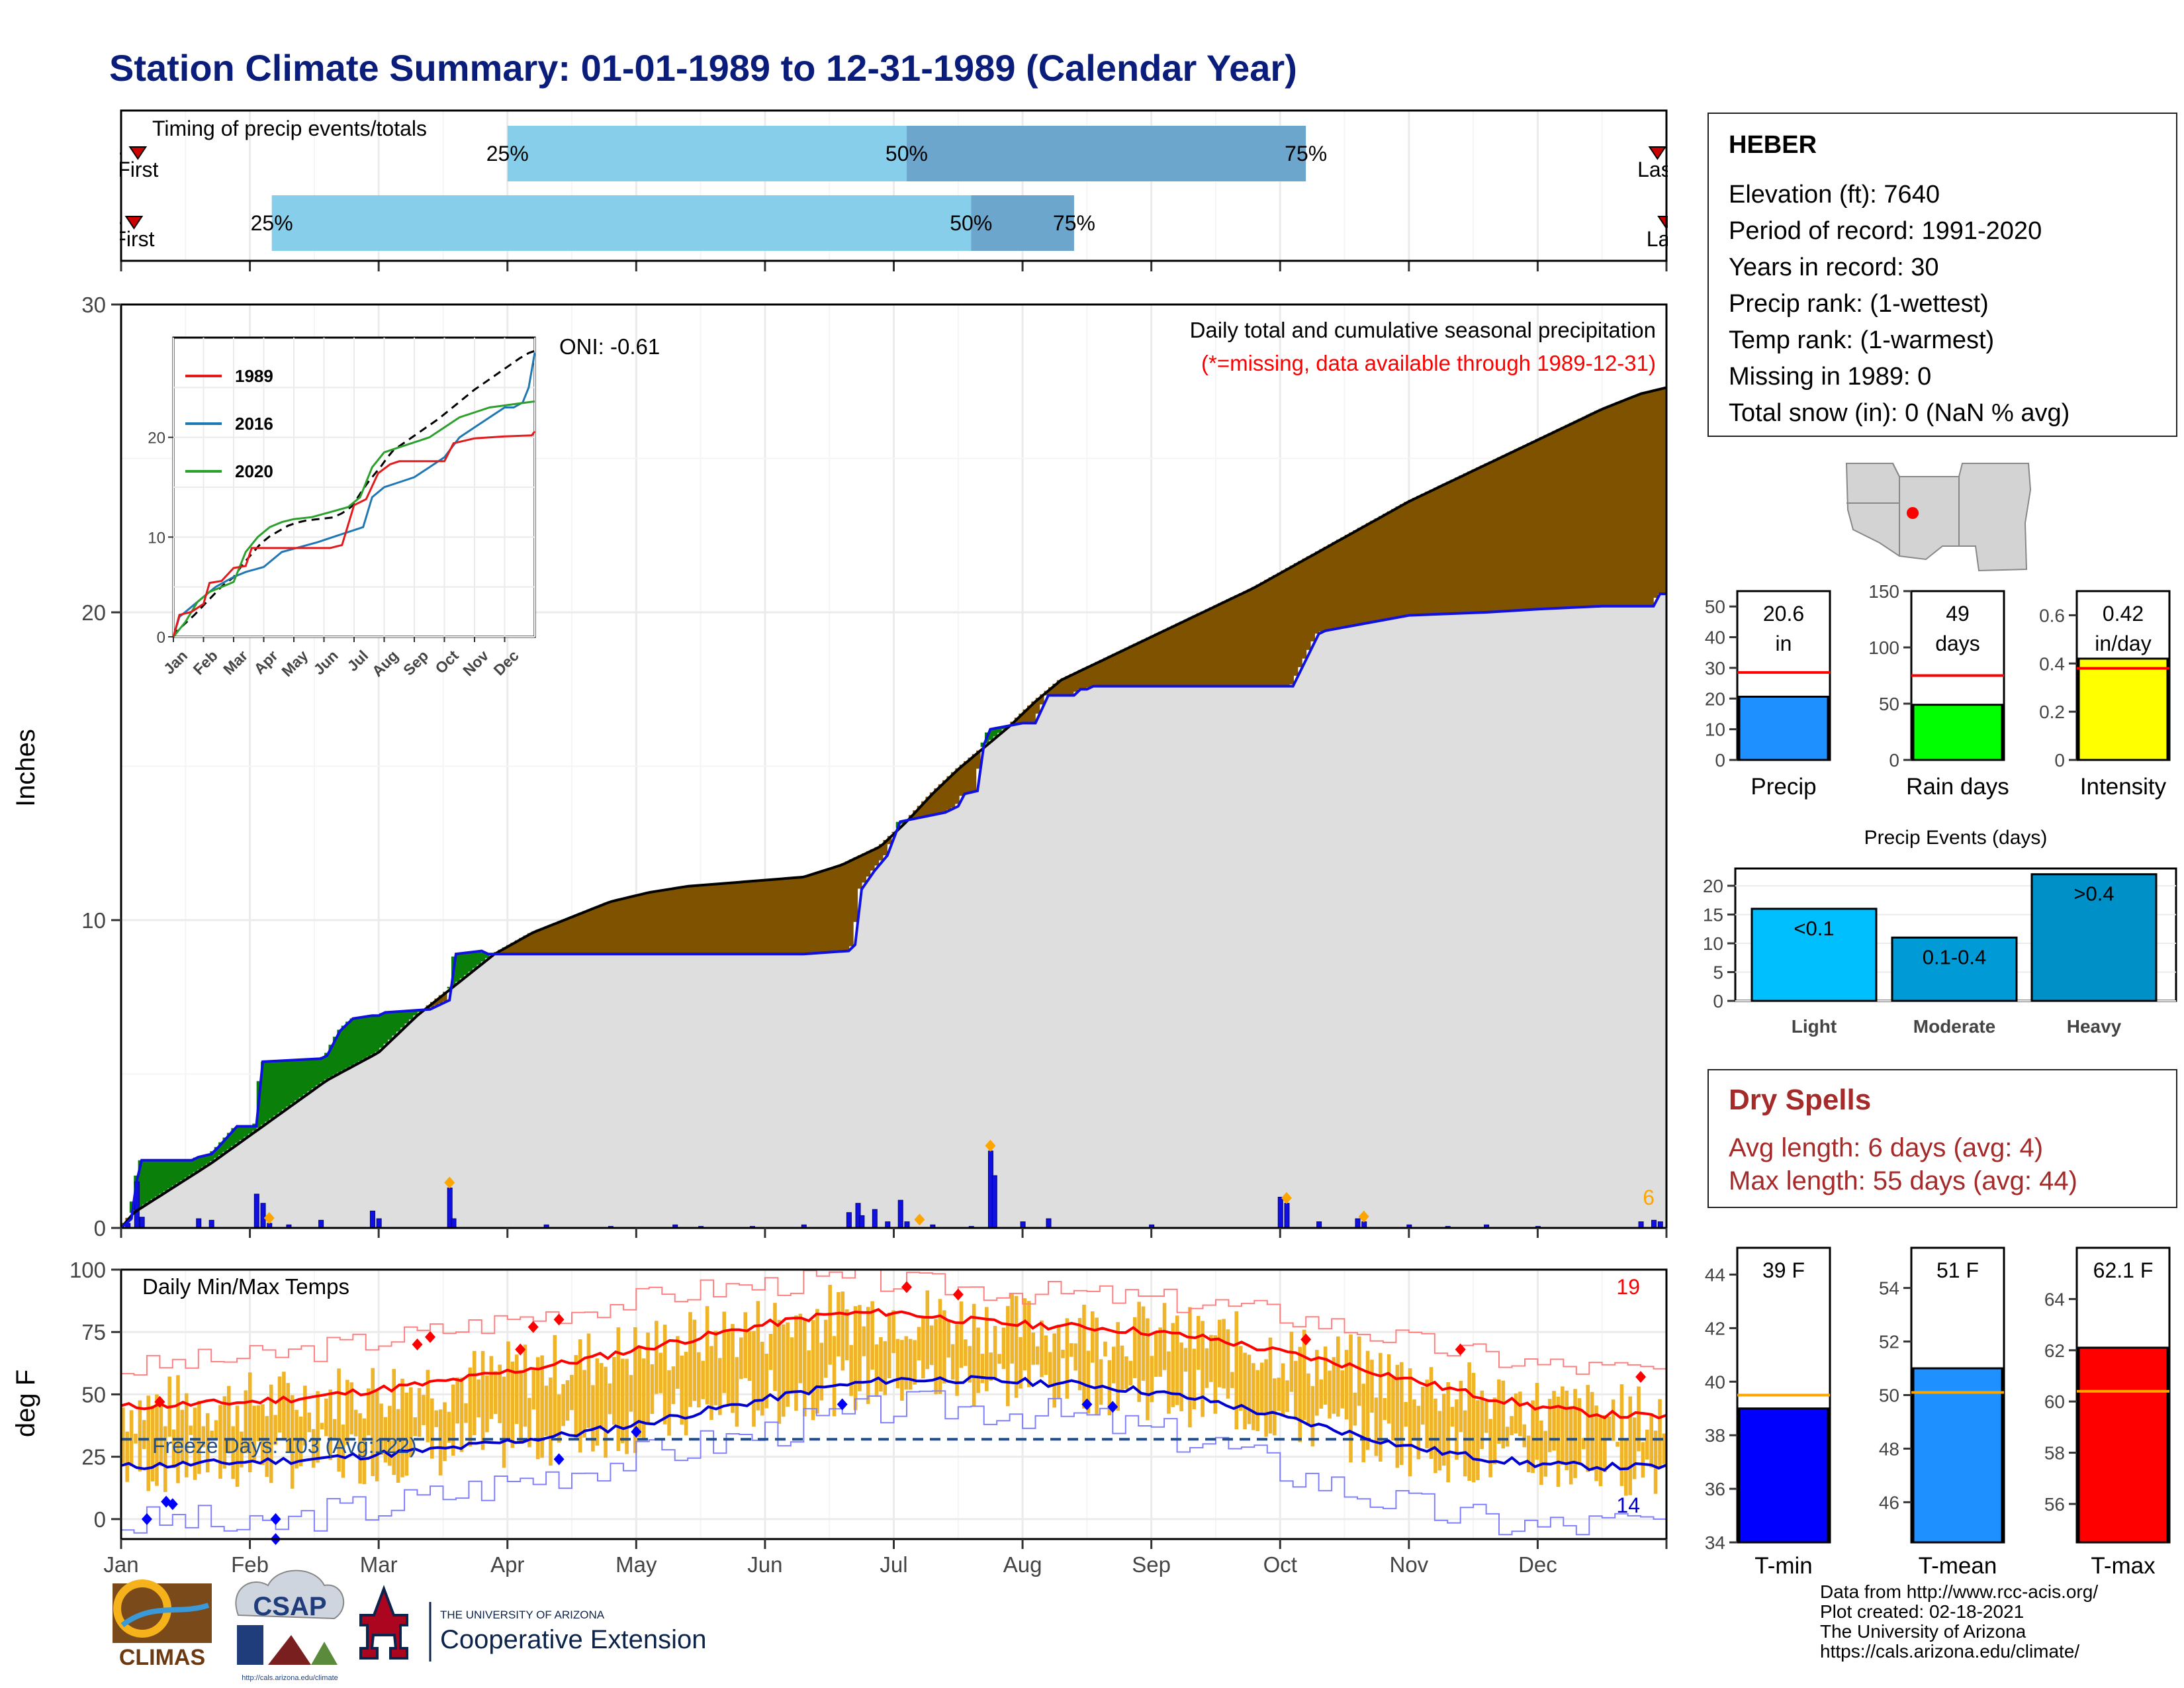 The width and height of the screenshot is (2184, 1688). What do you see at coordinates (289, 128) in the screenshot?
I see `timing-title: Timing of precip events/totals` at bounding box center [289, 128].